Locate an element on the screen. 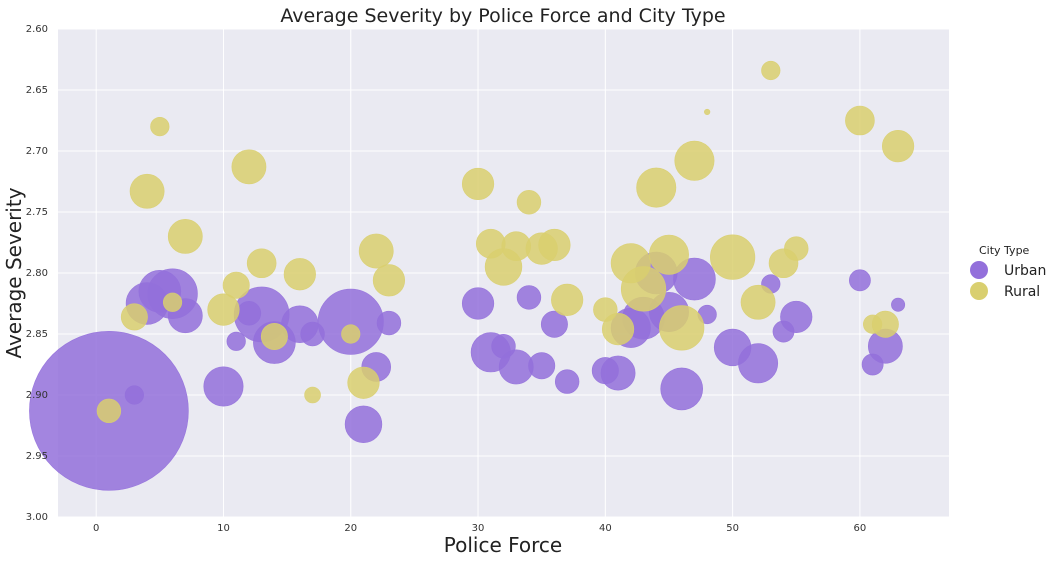 The width and height of the screenshot is (1058, 563). y-tick-label: 2.60 is located at coordinates (37, 29).